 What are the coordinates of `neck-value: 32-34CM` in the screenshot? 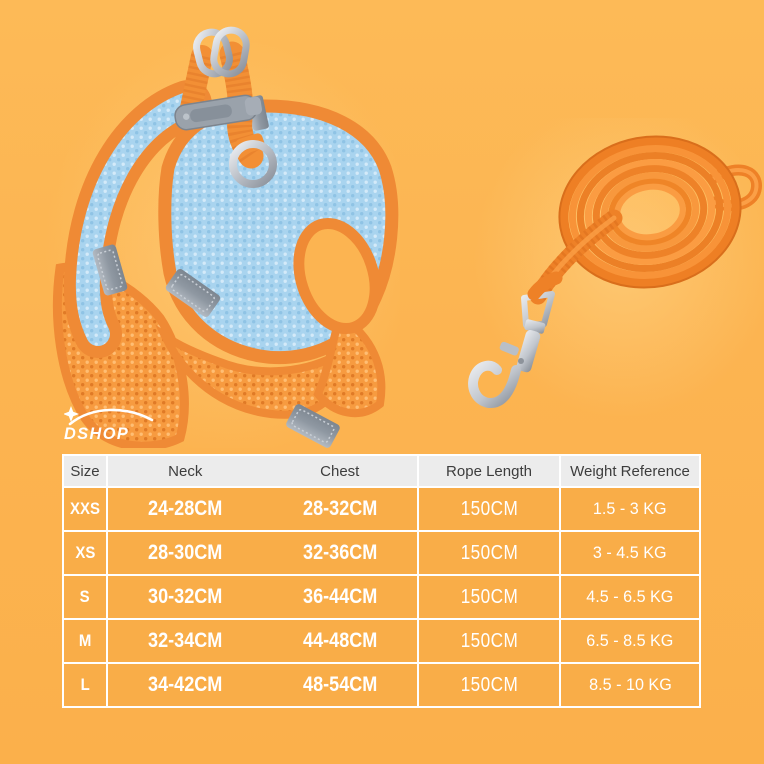 It's located at (185, 640).